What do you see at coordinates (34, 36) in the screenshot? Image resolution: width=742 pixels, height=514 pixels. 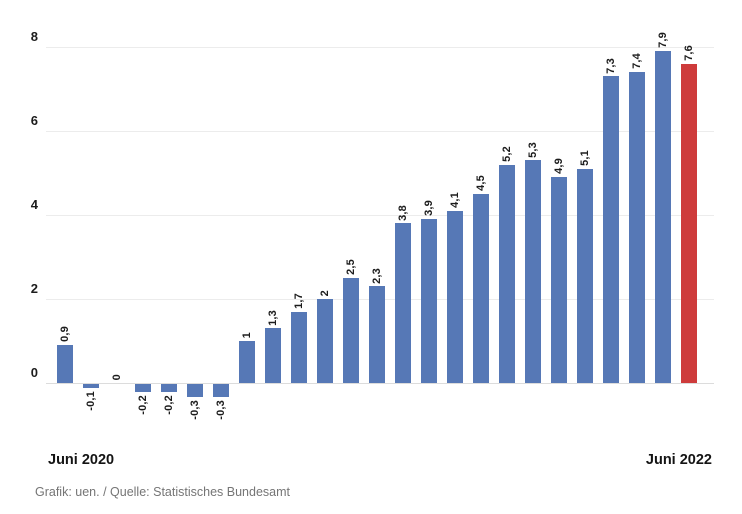 I see `y-tick-label: 8` at bounding box center [34, 36].